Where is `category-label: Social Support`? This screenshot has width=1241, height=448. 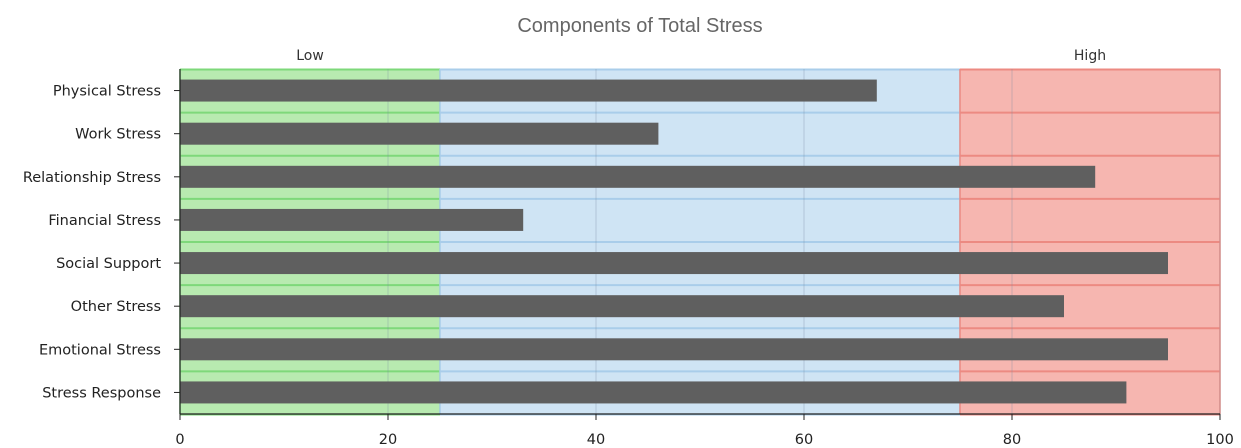 category-label: Social Support is located at coordinates (108, 264).